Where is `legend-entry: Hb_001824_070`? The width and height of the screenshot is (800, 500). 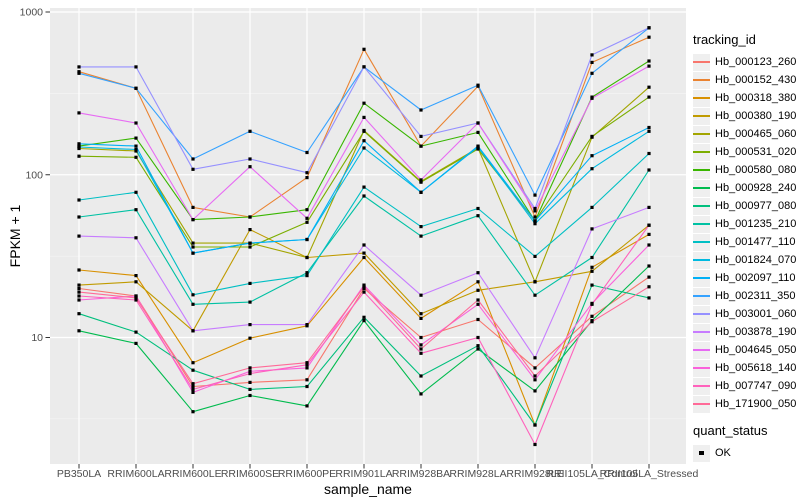 legend-entry: Hb_001824_070 is located at coordinates (746, 260).